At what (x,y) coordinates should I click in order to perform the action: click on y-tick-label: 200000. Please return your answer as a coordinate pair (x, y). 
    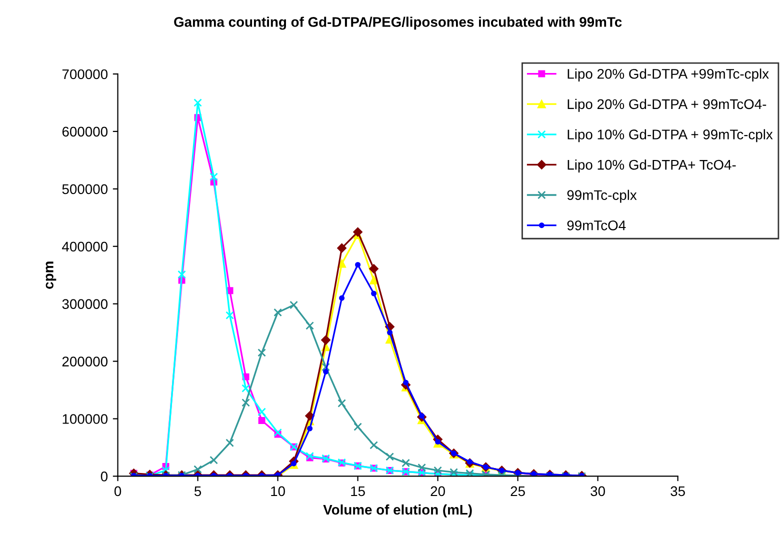
    Looking at the image, I should click on (85, 361).